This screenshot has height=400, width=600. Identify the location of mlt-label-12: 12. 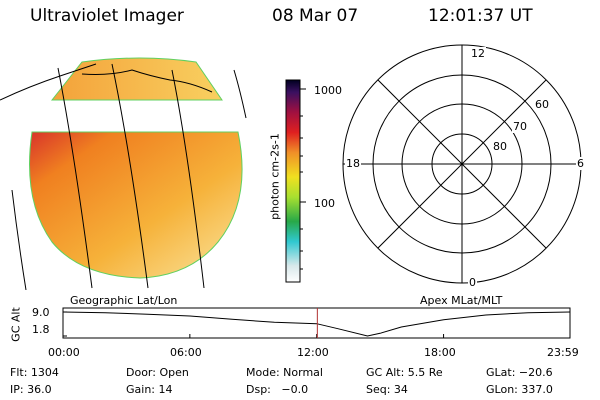
(478, 53).